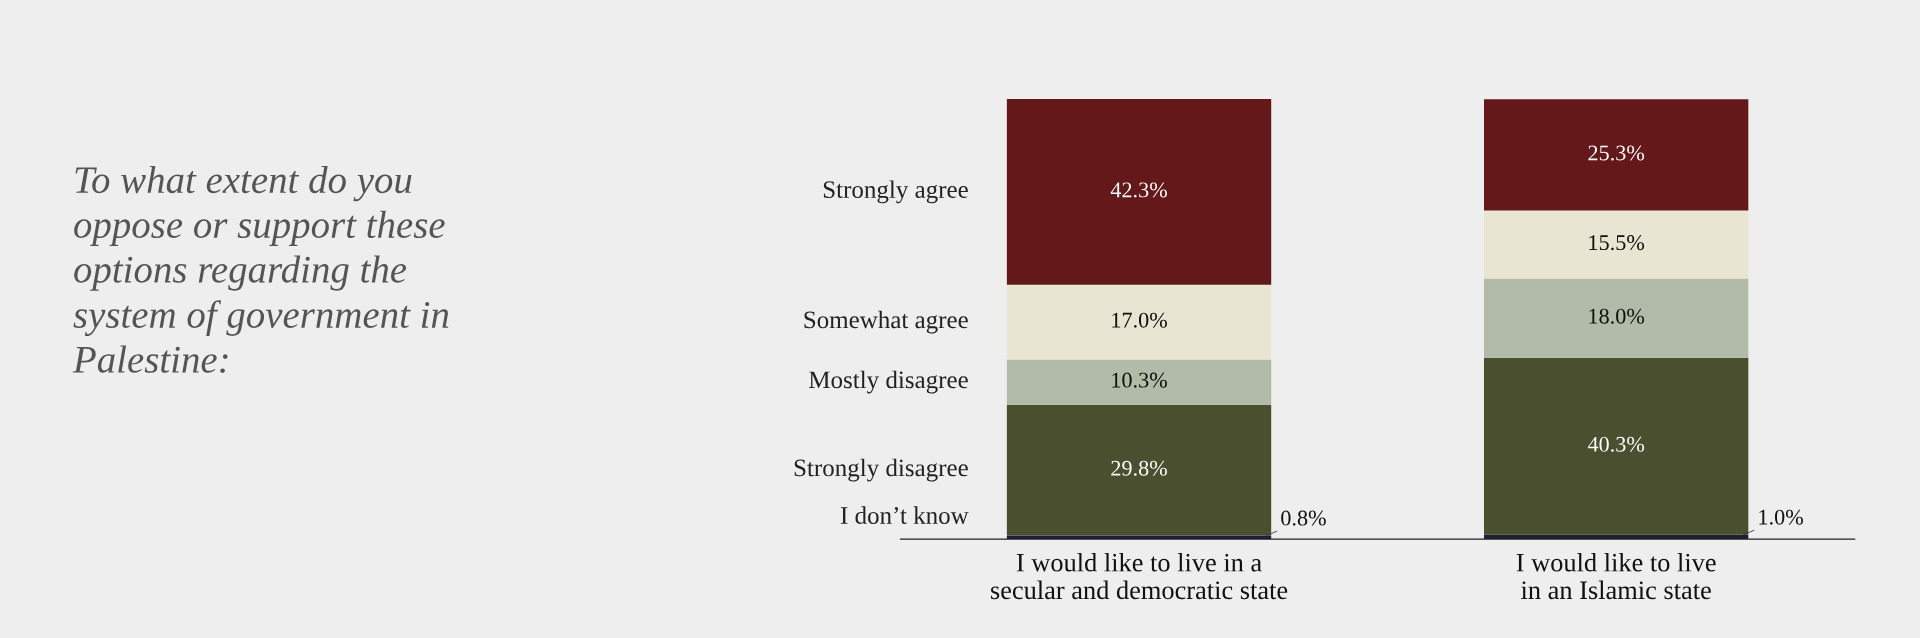  Describe the element at coordinates (1616, 576) in the screenshot. I see `x-tick-label: I would like to live in an Islamic state` at that location.